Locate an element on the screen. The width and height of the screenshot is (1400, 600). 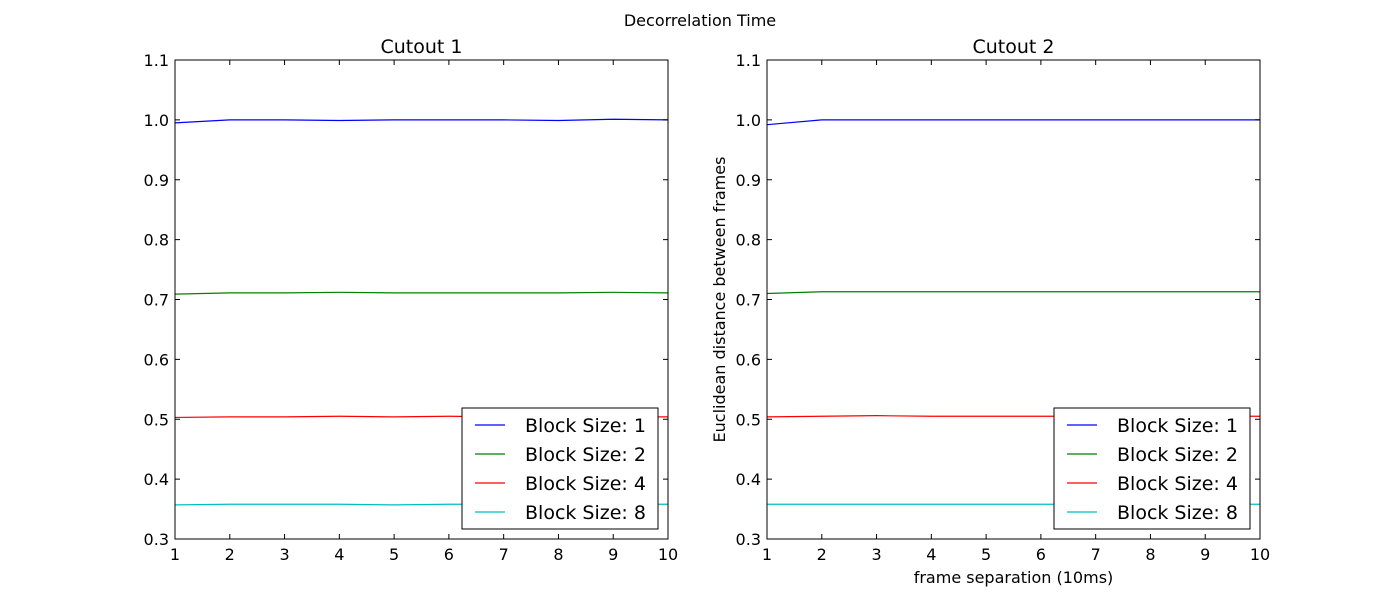
y-axis-label: Euclidean distance between frames is located at coordinates (719, 300).